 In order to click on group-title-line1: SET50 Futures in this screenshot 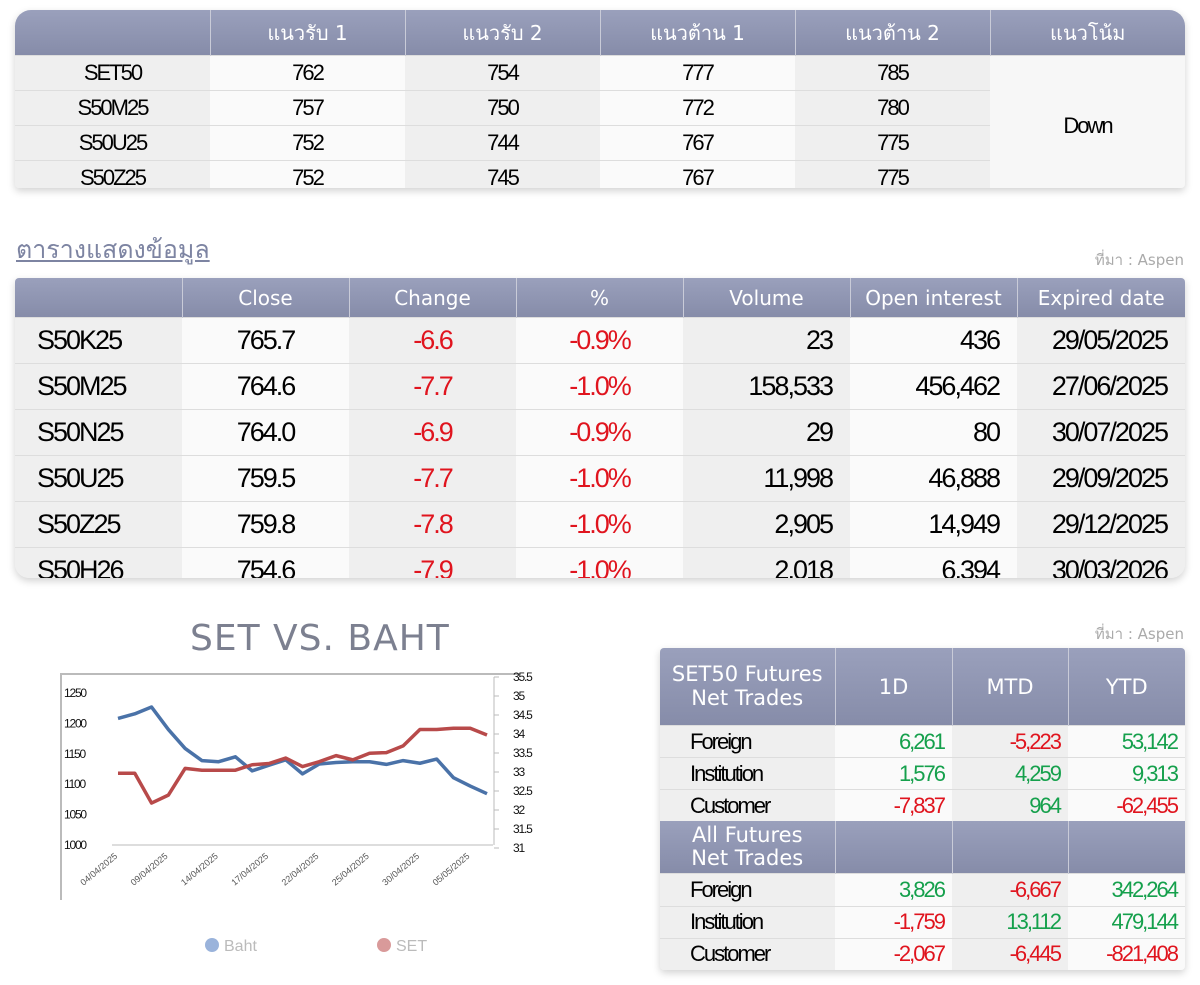, I will do `click(747, 674)`.